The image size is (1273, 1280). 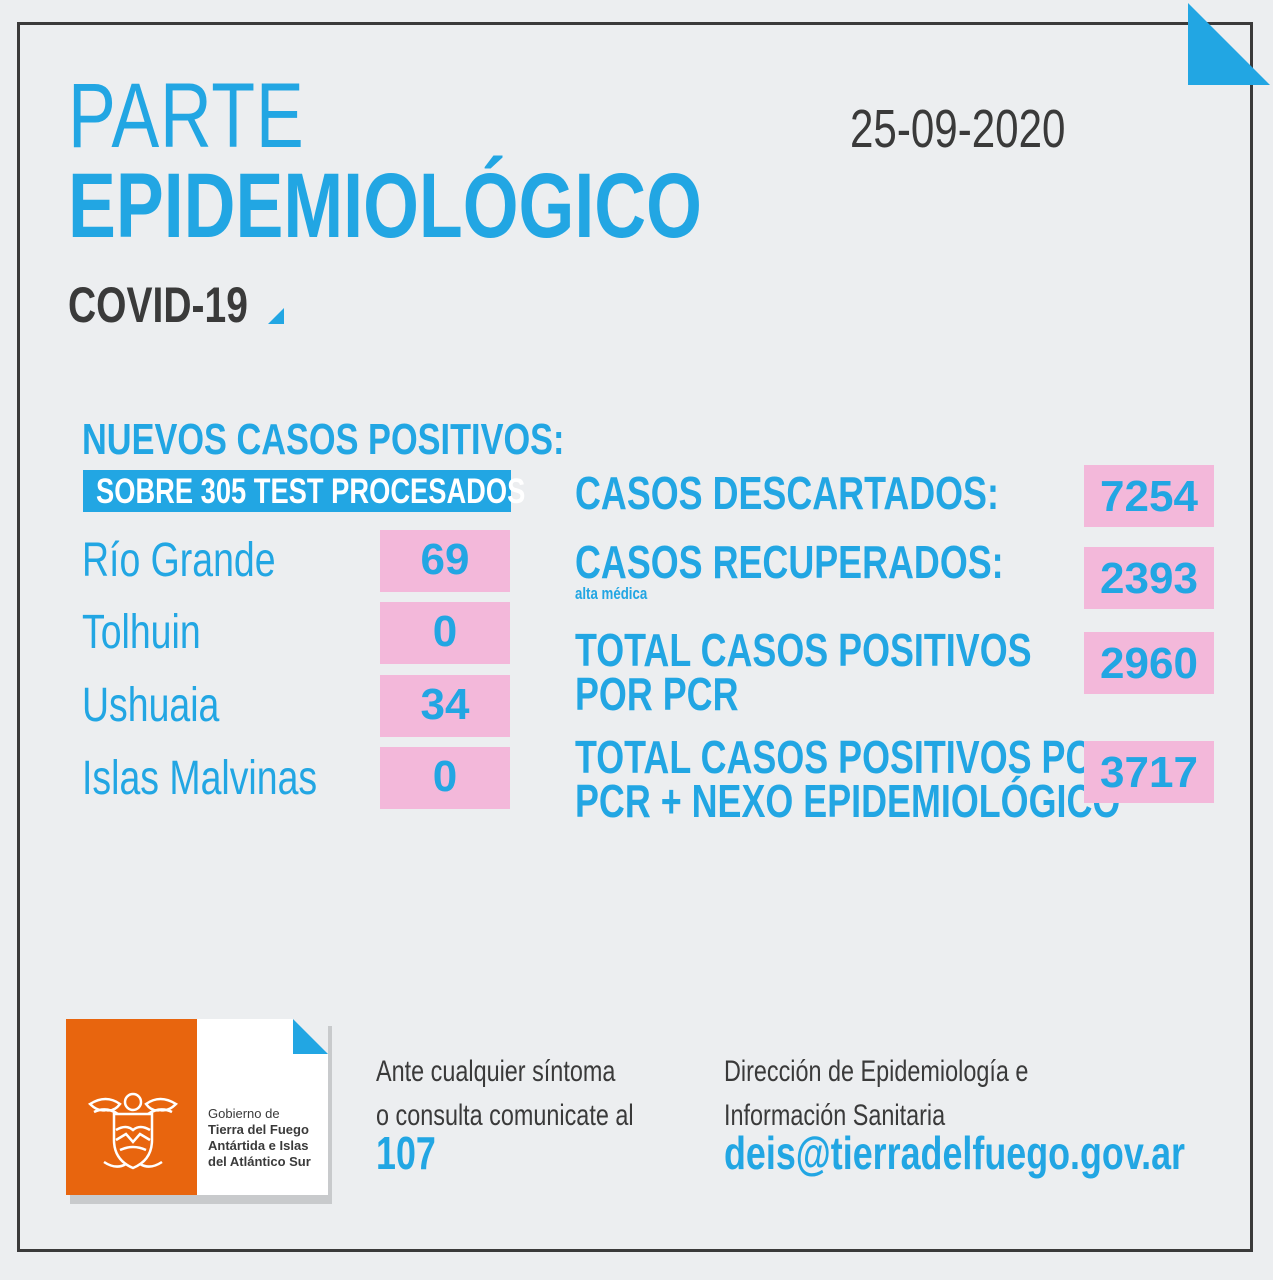 What do you see at coordinates (179, 560) in the screenshot?
I see `city-name-rio-grande: Río Grande` at bounding box center [179, 560].